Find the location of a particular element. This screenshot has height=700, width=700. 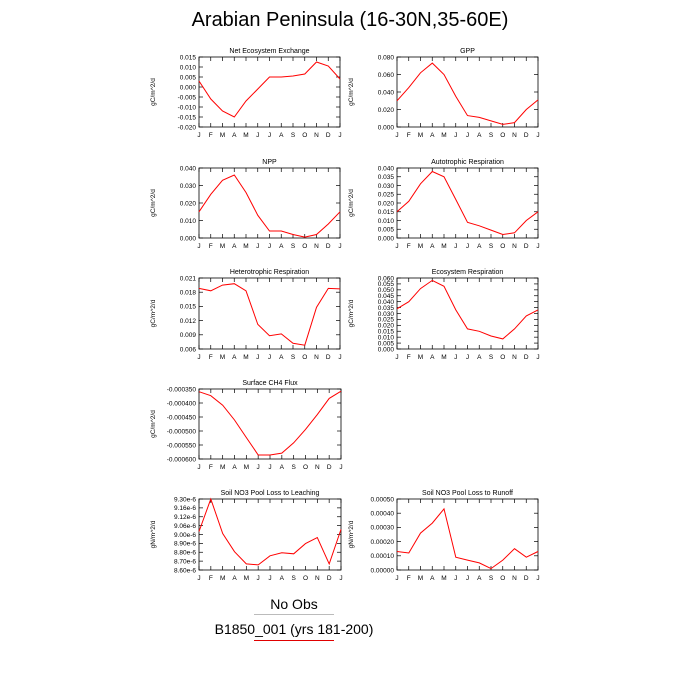

y-tick-label: 0.035 is located at coordinates (386, 308).